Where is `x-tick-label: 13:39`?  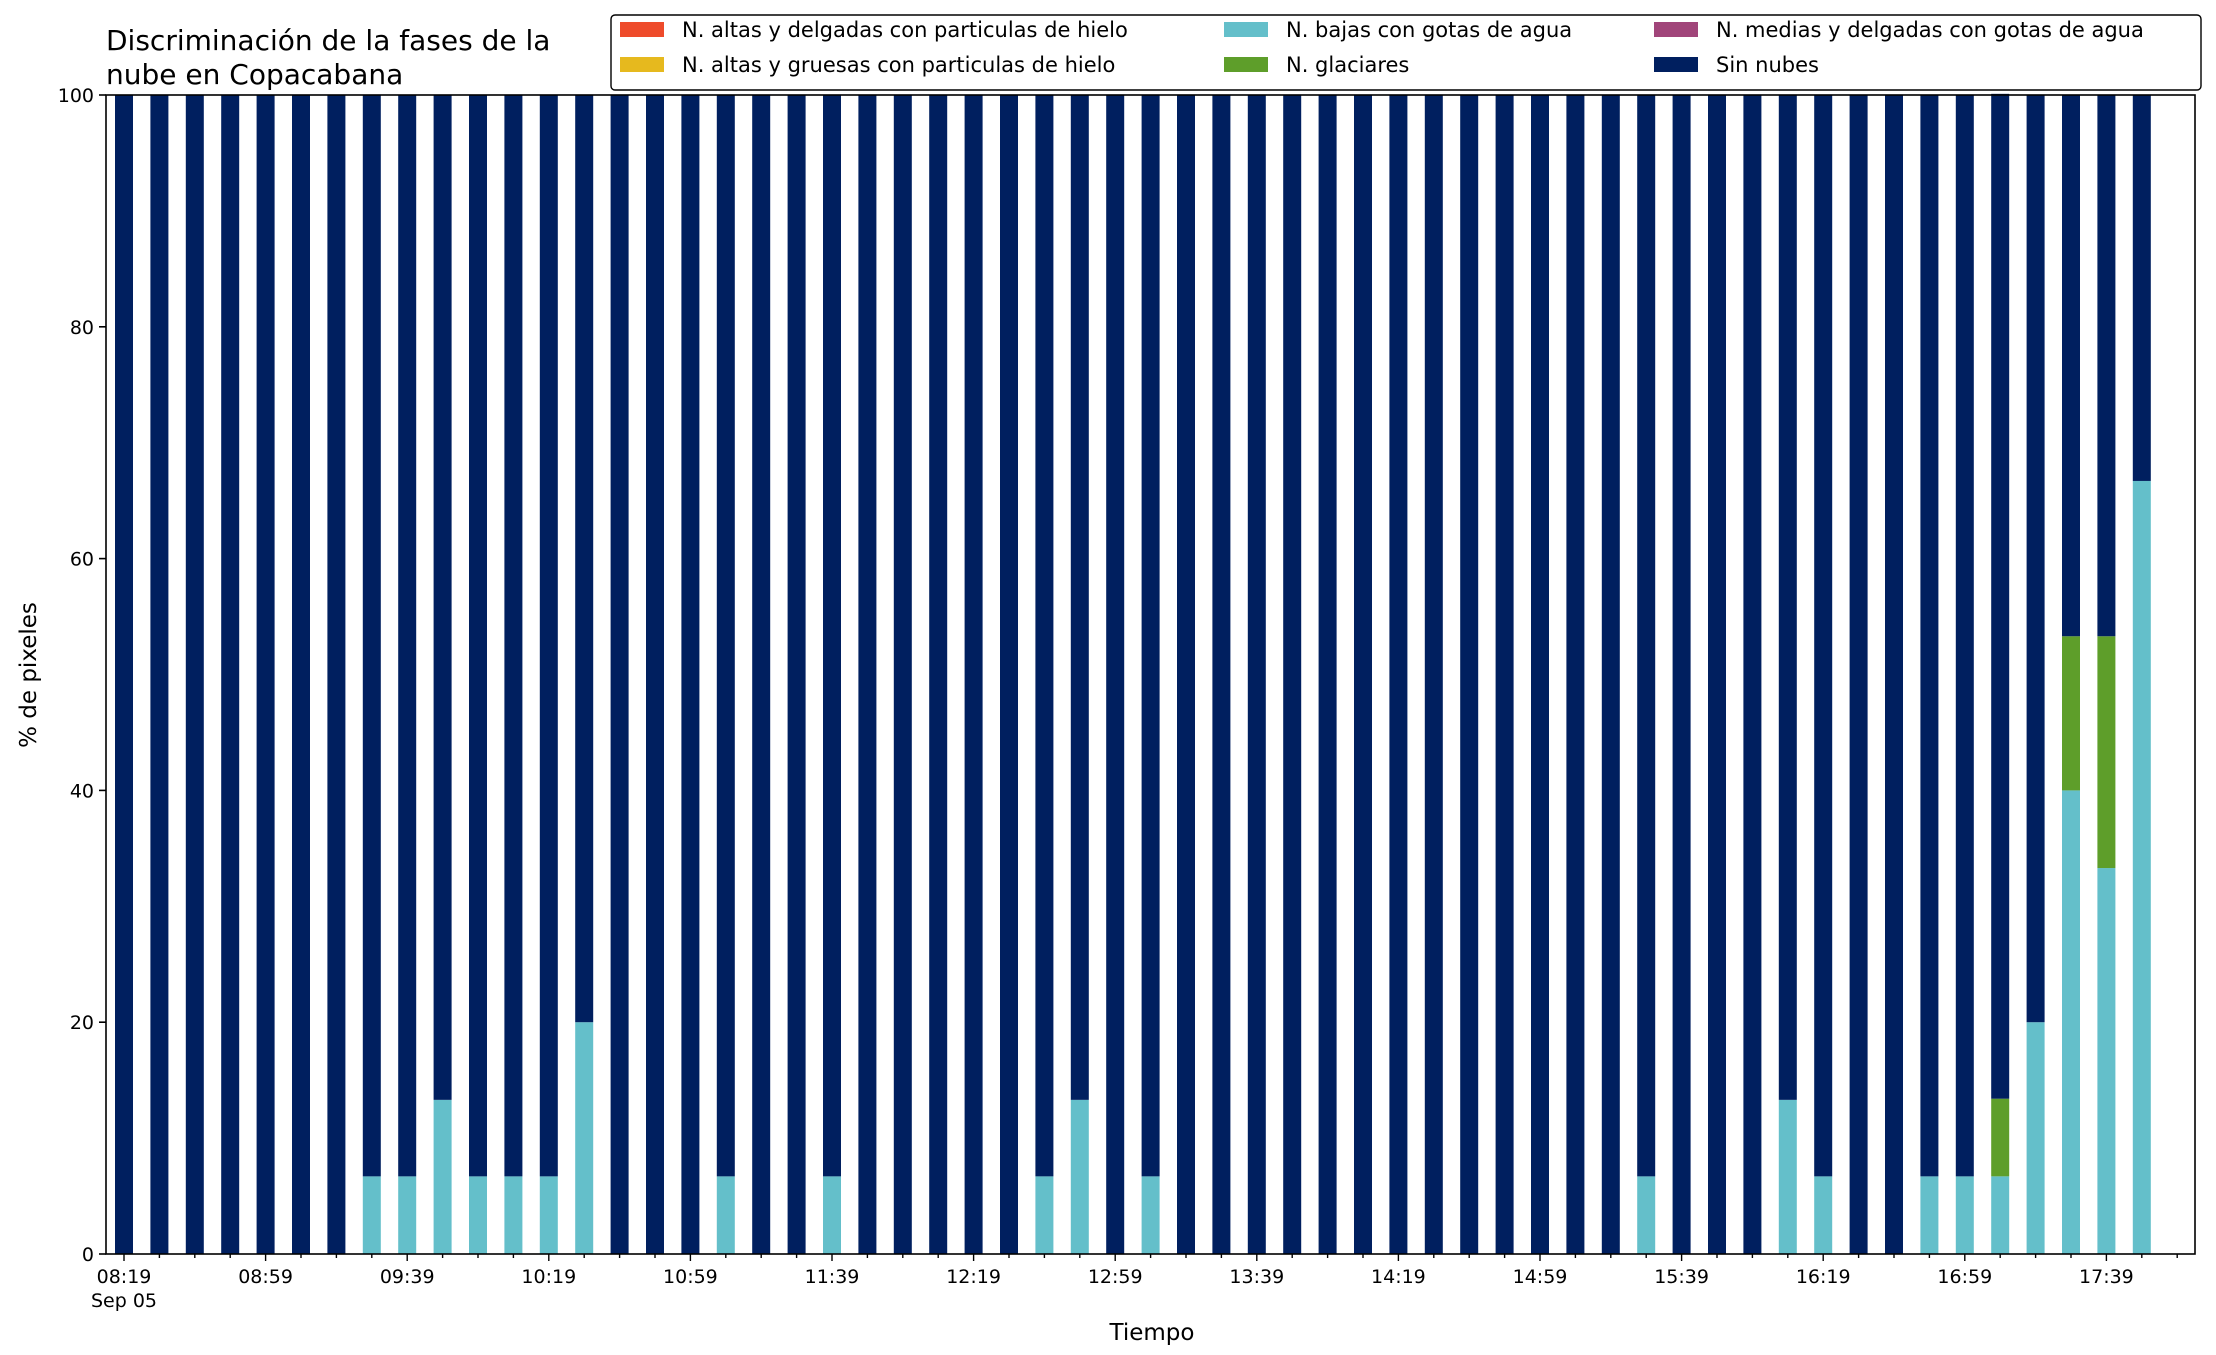 x-tick-label: 13:39 is located at coordinates (1256, 1277).